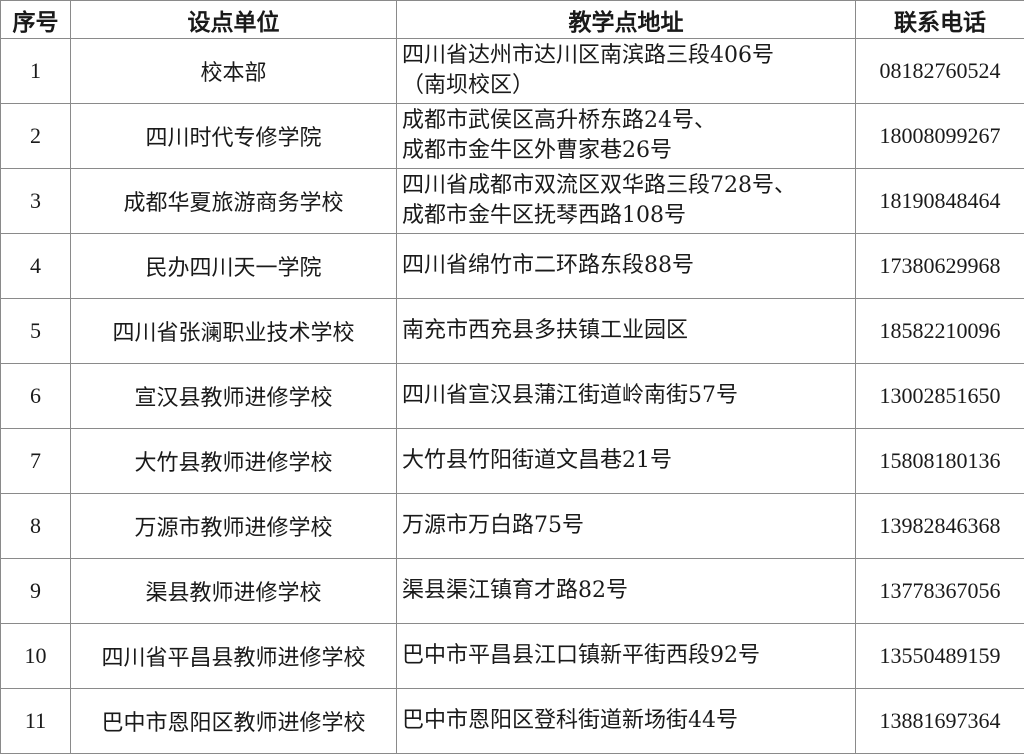 The width and height of the screenshot is (1024, 754). Describe the element at coordinates (940, 461) in the screenshot. I see `contact-phone: 15808180136` at that location.